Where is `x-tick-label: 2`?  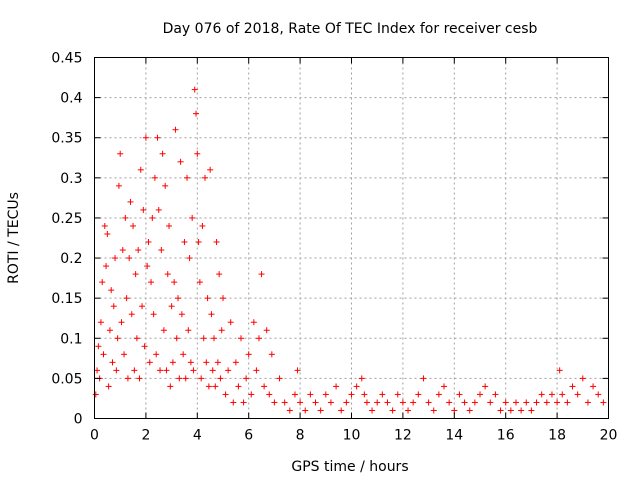
x-tick-label: 2 is located at coordinates (145, 436).